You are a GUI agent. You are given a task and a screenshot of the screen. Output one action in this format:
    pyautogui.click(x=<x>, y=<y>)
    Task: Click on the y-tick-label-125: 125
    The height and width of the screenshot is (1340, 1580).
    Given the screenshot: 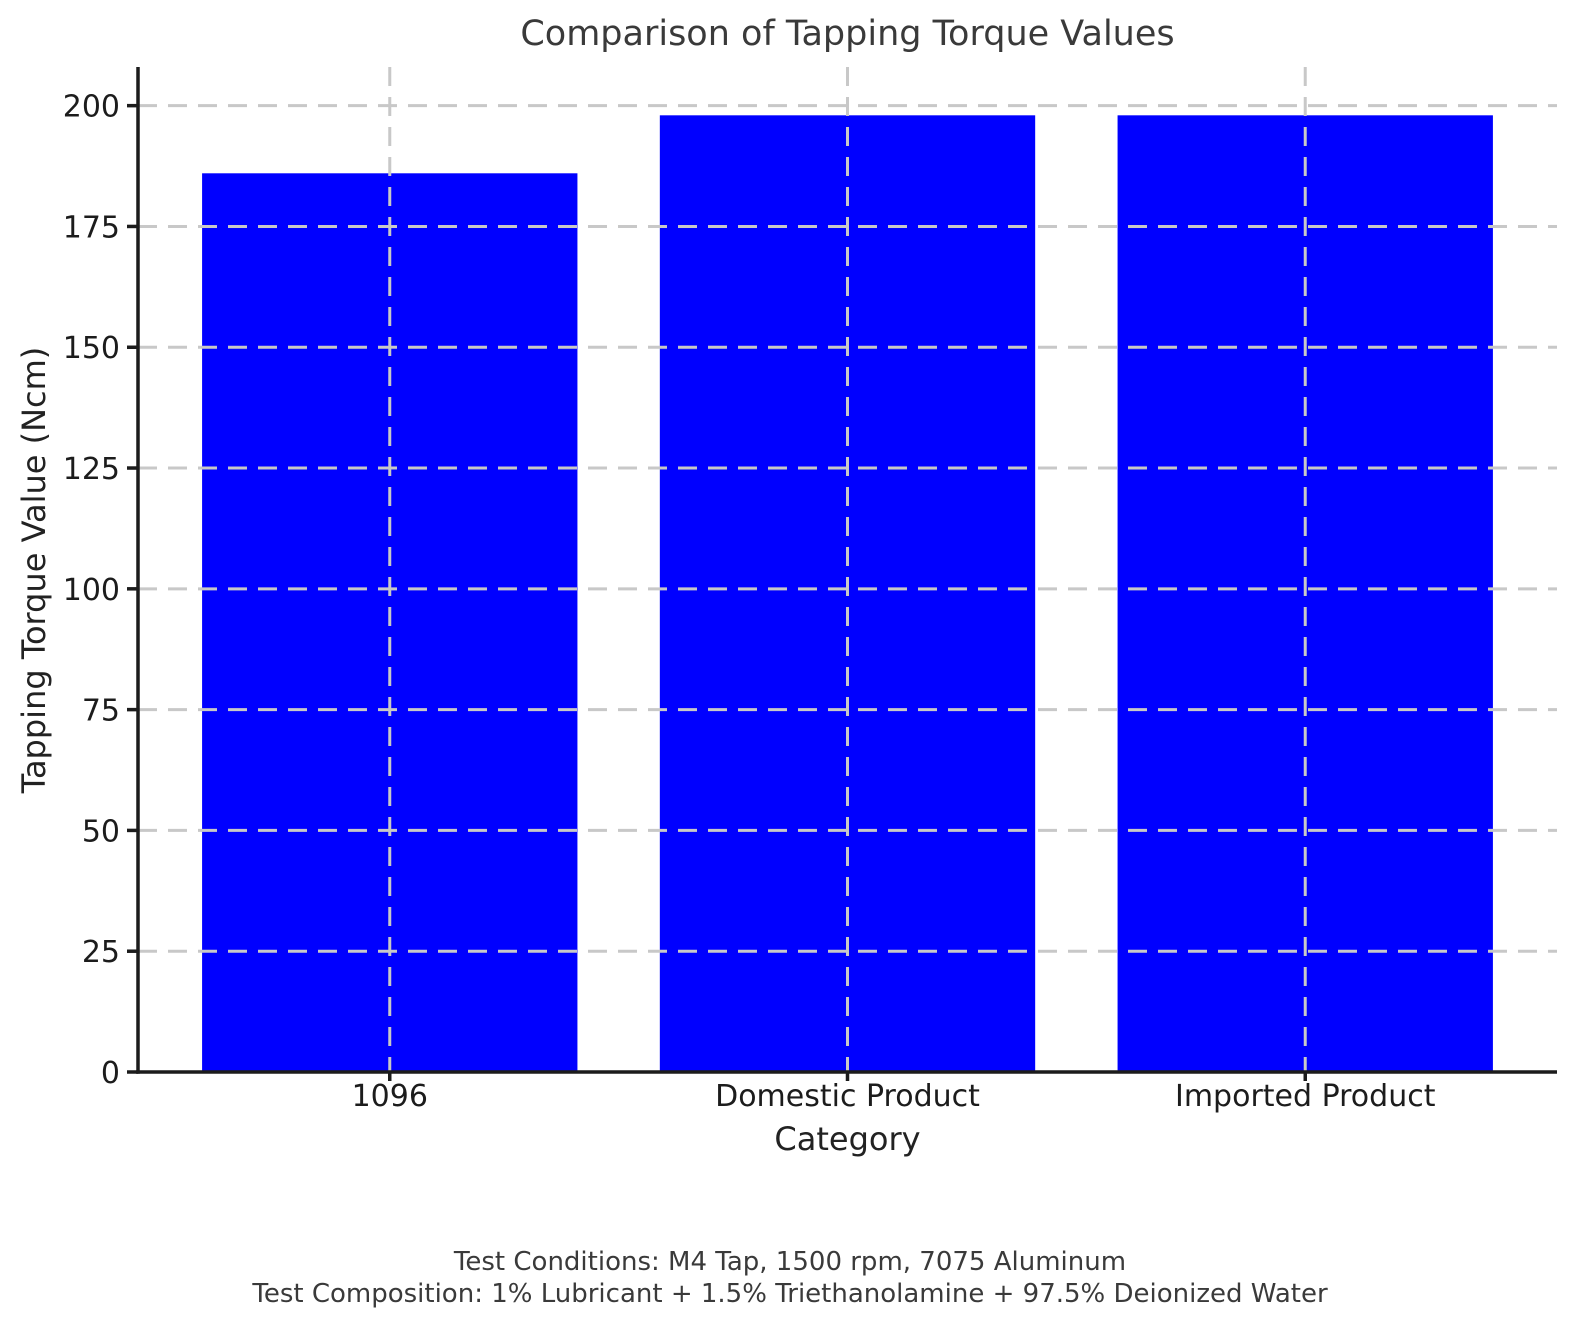 What is the action you would take?
    pyautogui.click(x=91, y=469)
    